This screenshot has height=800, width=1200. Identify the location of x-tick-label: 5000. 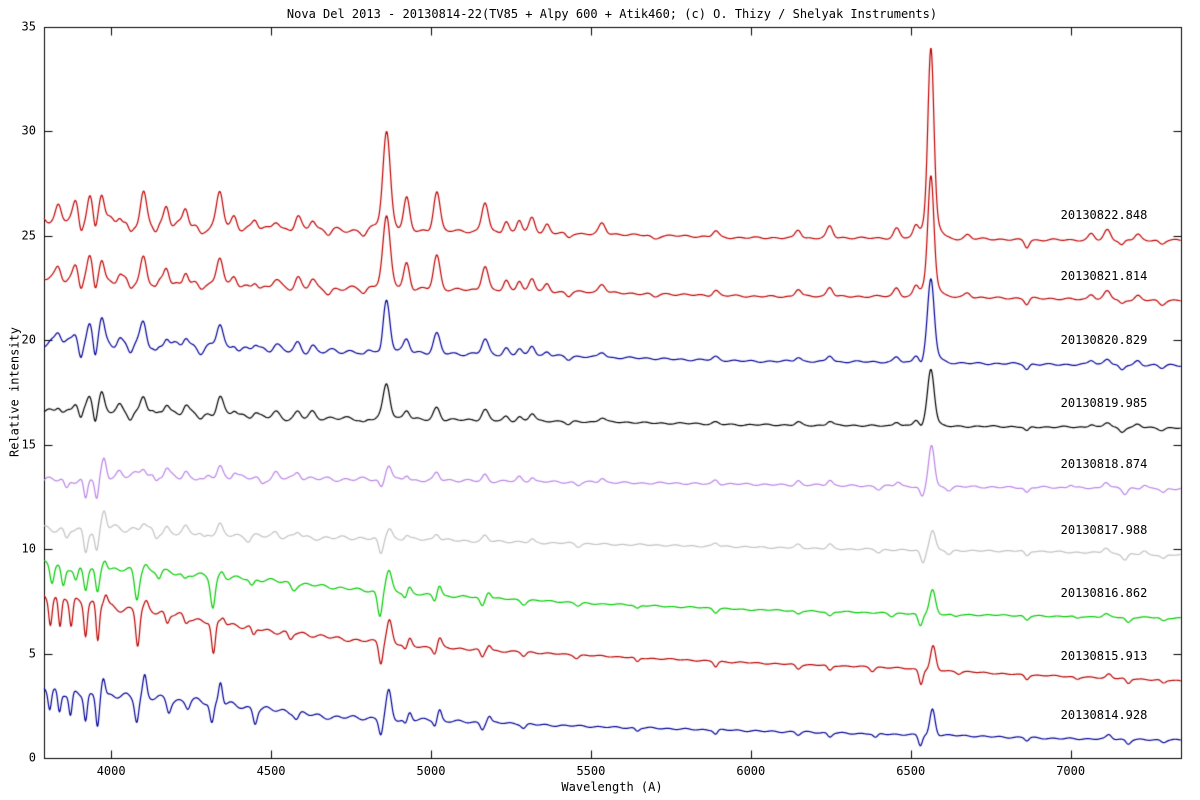
(431, 771).